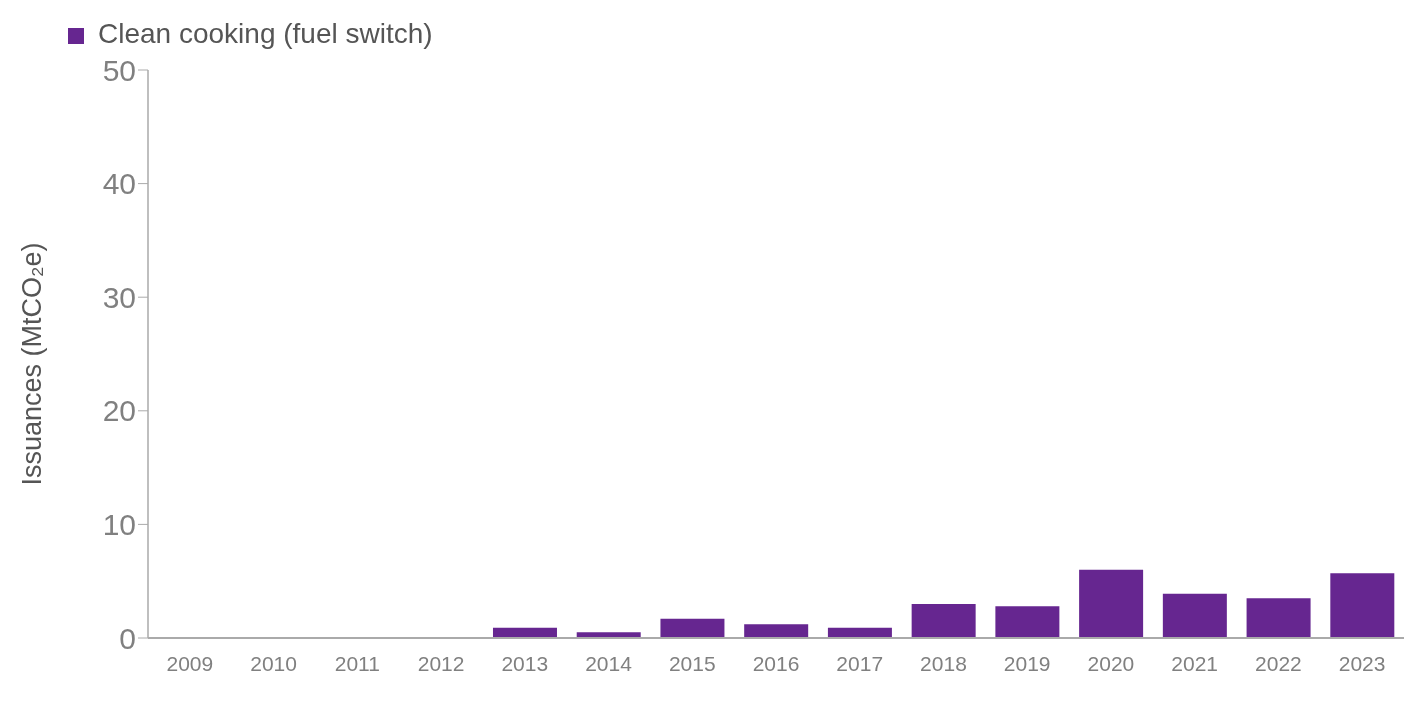 The image size is (1414, 704). Describe the element at coordinates (441, 663) in the screenshot. I see `x-tick-label: 2012` at that location.